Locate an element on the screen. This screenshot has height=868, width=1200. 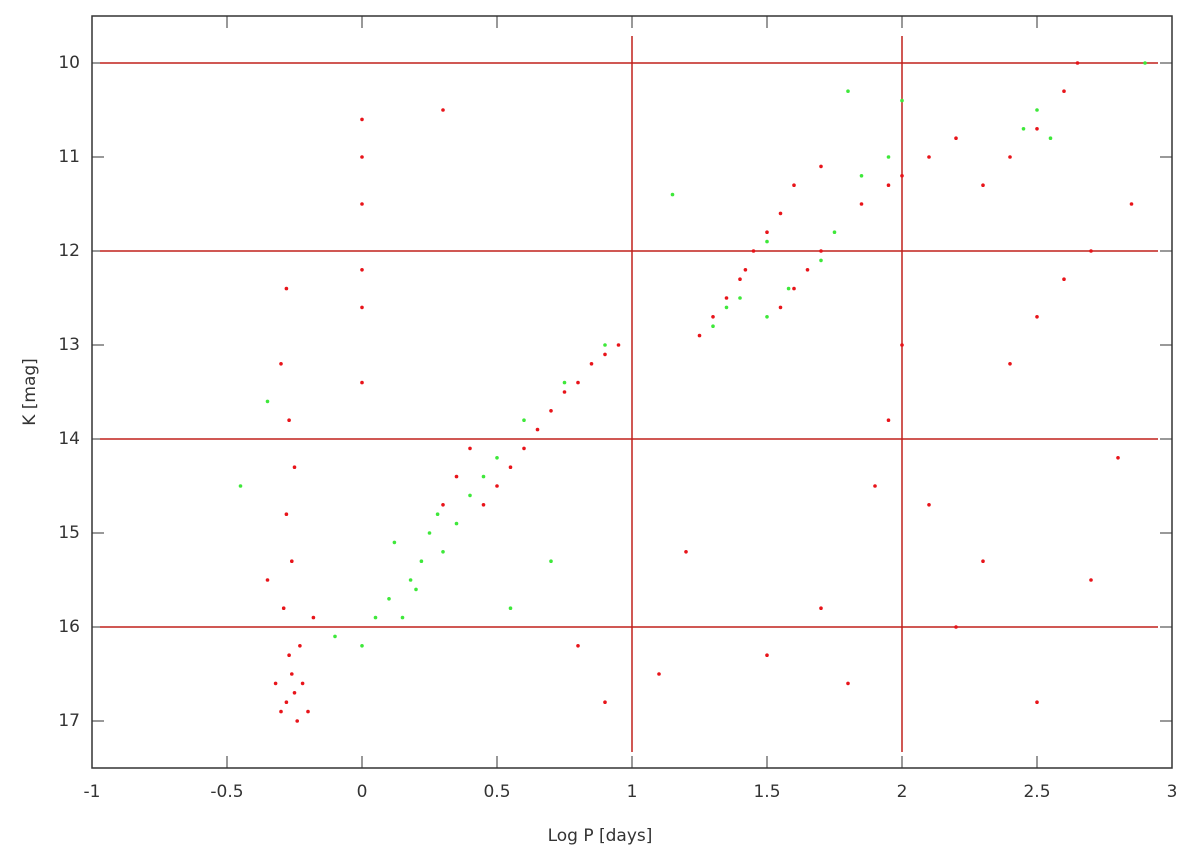
x-tick-label: 3 is located at coordinates (1172, 792).